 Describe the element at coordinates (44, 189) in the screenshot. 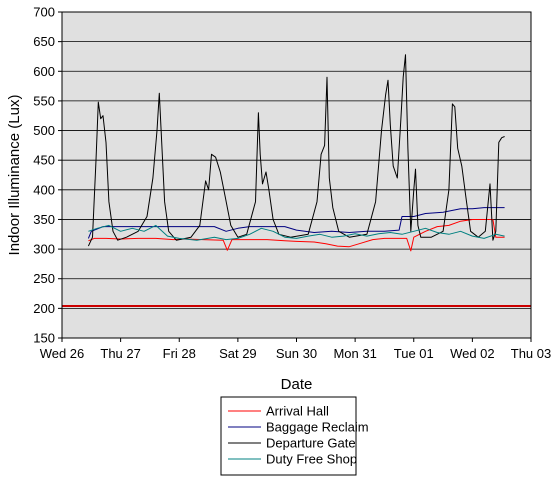

I see `y-tick-label: 400` at that location.